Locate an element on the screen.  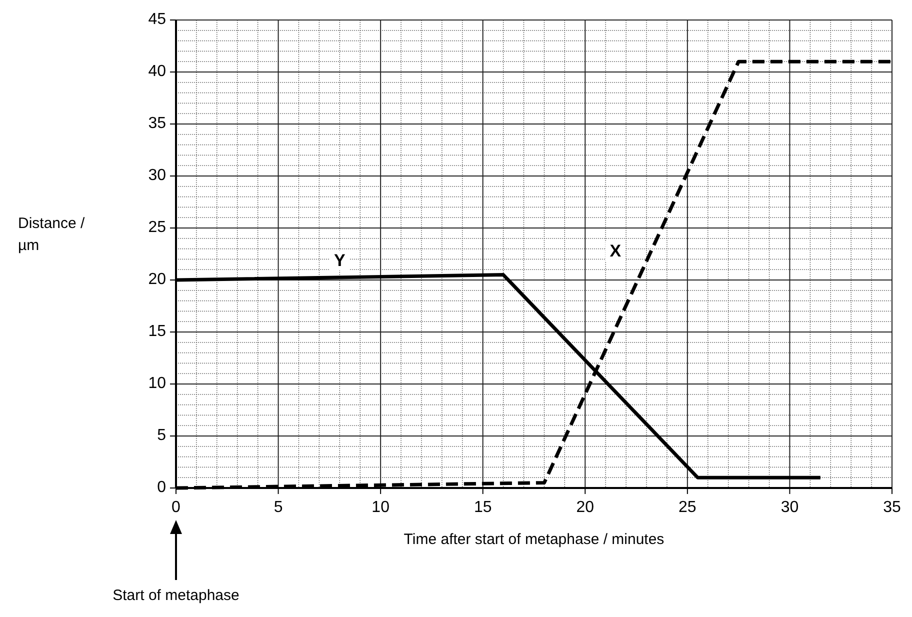
y-tick-label: 10 is located at coordinates (157, 383).